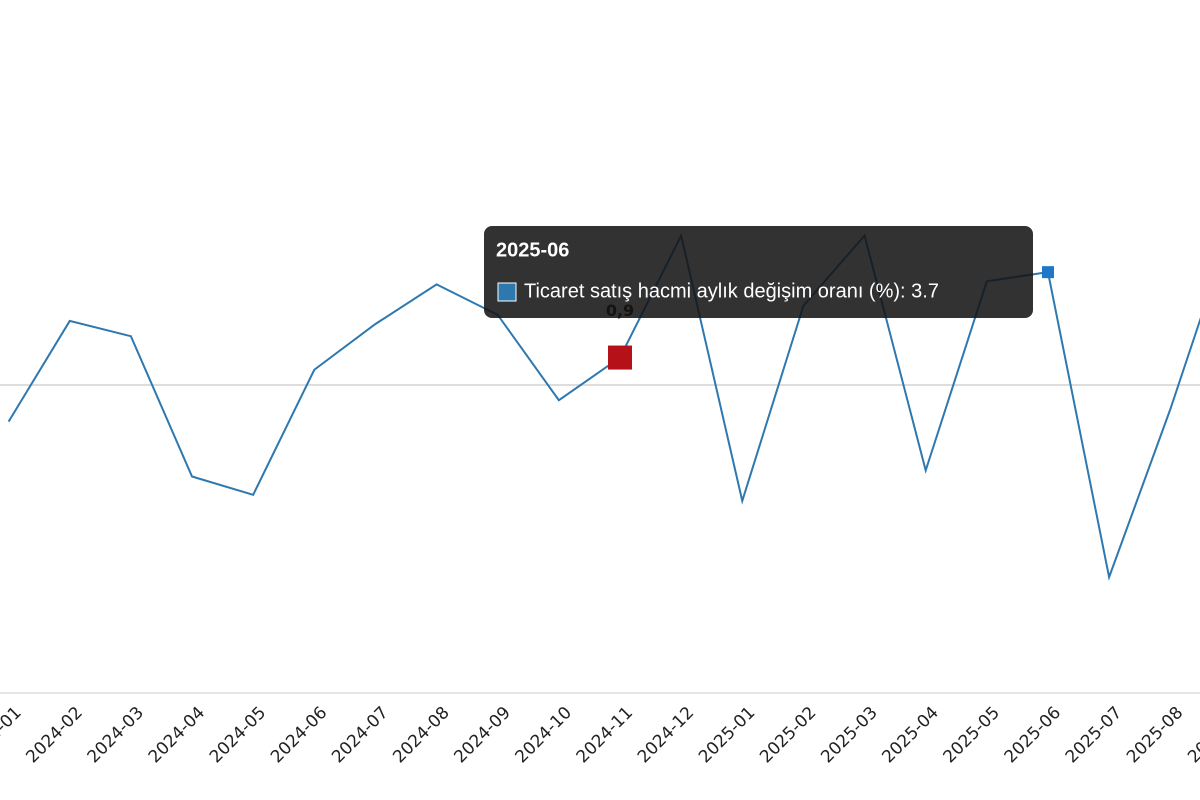  I want to click on x-tick: 2024-11, so click(605, 735).